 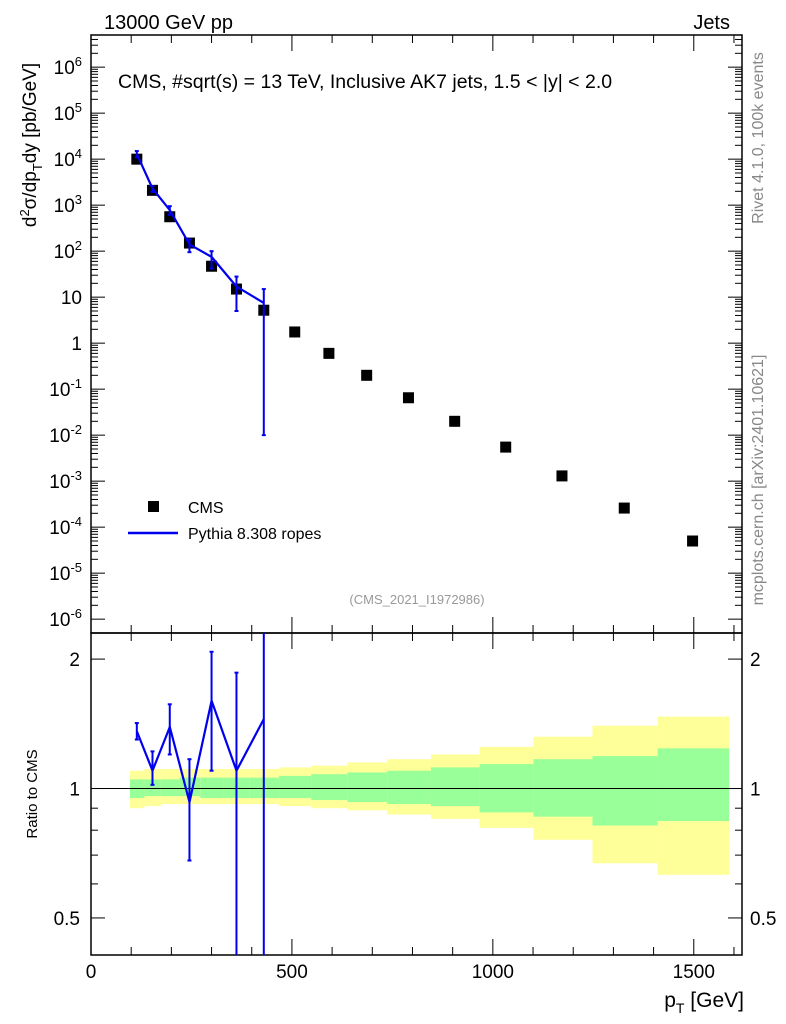 What do you see at coordinates (200, 228) in the screenshot?
I see `pythia-line` at bounding box center [200, 228].